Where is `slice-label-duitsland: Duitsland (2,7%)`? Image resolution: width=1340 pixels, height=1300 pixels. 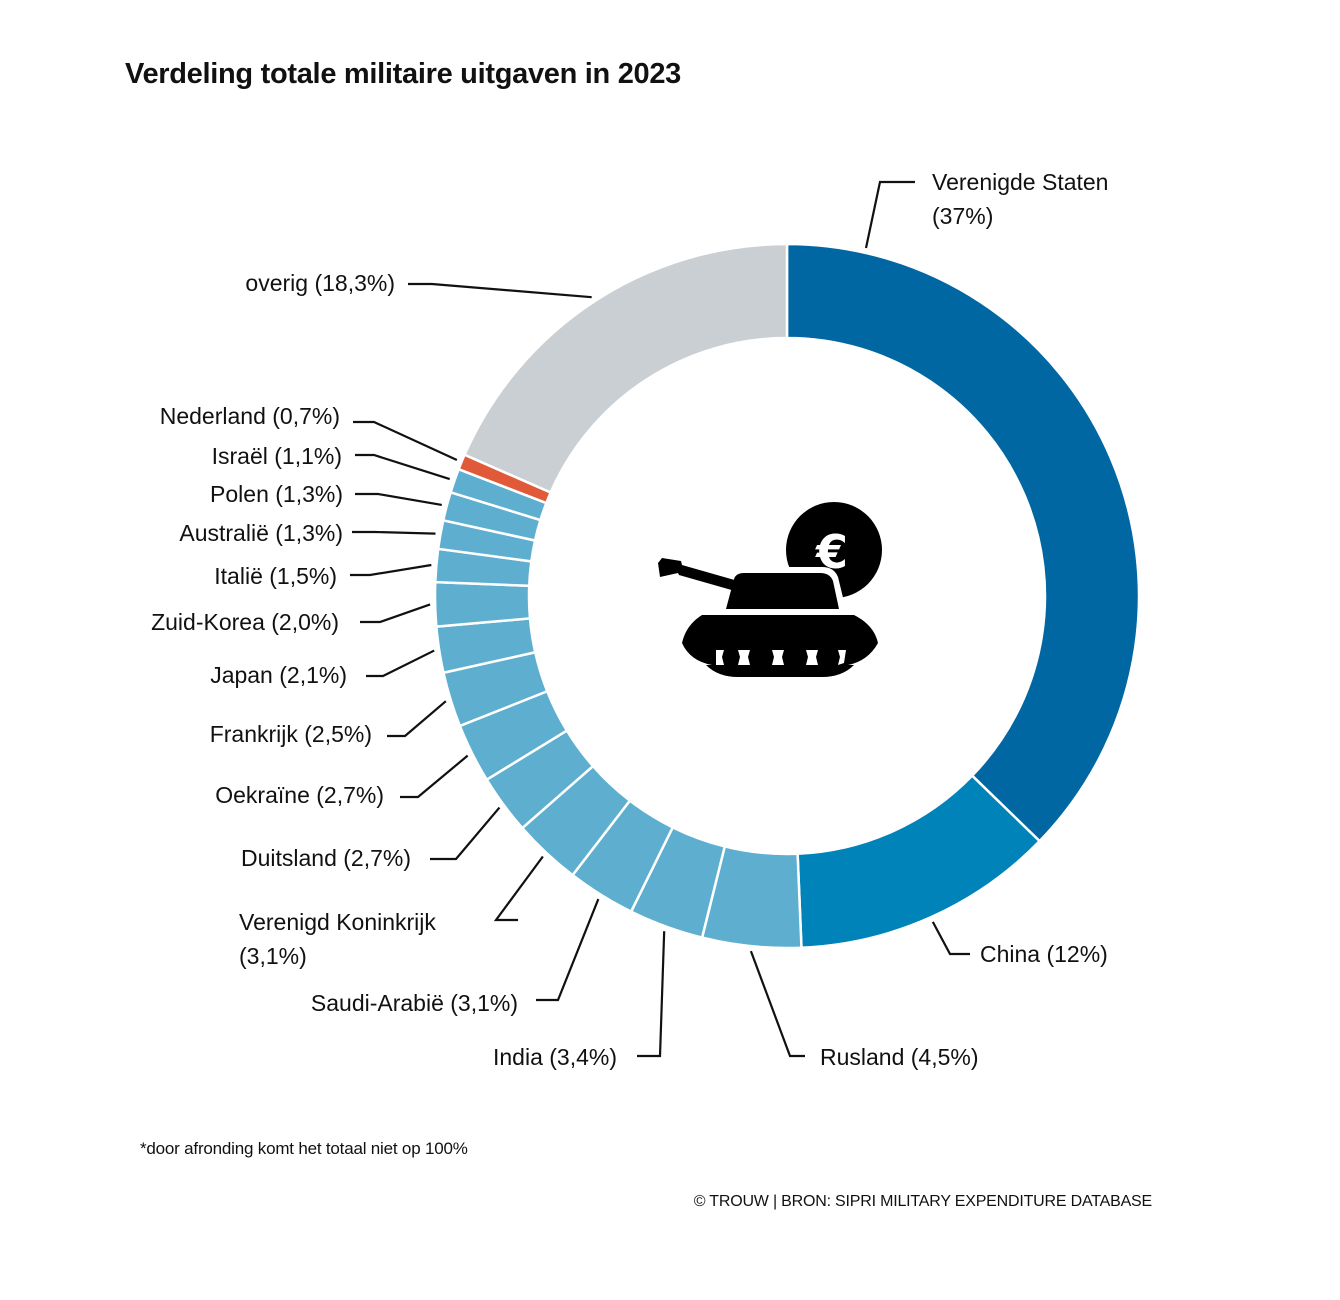 slice-label-duitsland: Duitsland (2,7%) is located at coordinates (326, 858).